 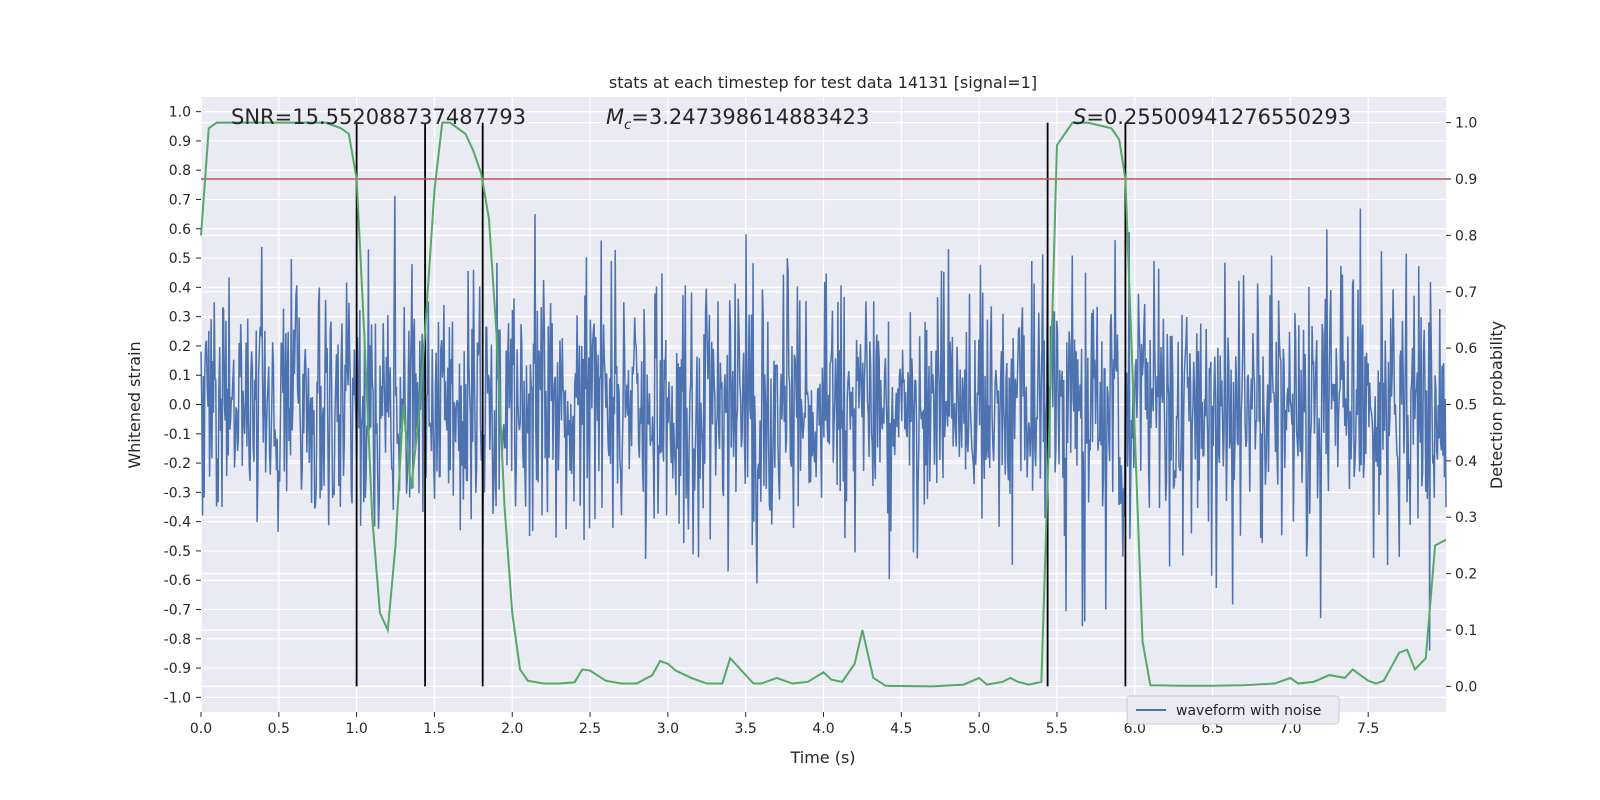 I want to click on y-right-tick-label: 0.1, so click(x=1466, y=631).